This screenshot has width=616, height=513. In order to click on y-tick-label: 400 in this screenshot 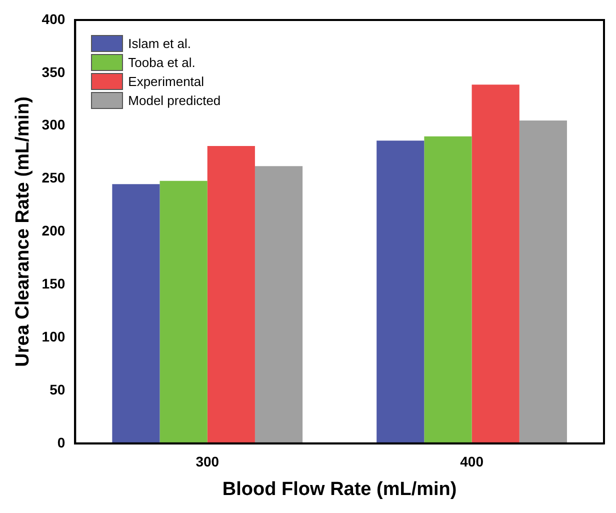, I will do `click(54, 18)`.